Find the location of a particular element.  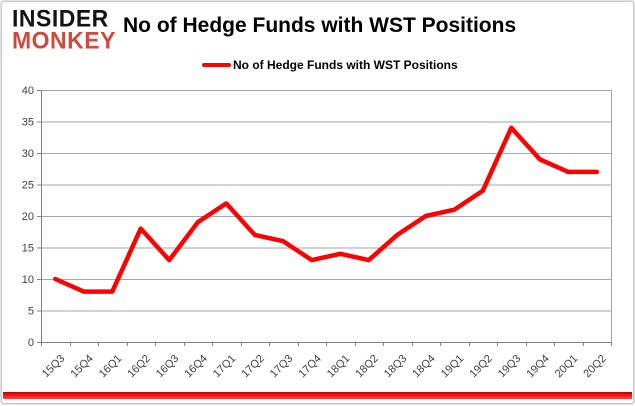

svg-text: 25 is located at coordinates (28, 186).